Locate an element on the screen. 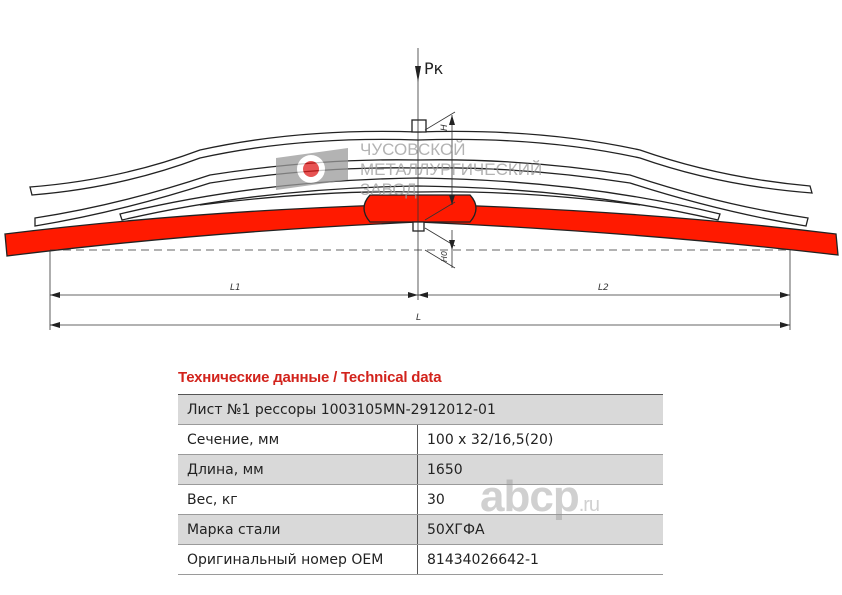  row-value: 50ХГФА is located at coordinates (540, 529).